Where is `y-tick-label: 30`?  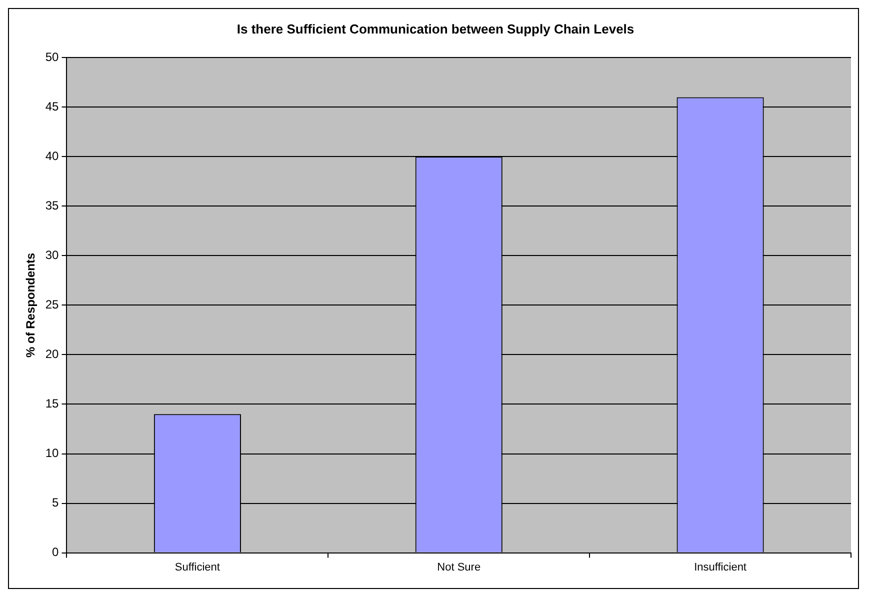 y-tick-label: 30 is located at coordinates (52, 255).